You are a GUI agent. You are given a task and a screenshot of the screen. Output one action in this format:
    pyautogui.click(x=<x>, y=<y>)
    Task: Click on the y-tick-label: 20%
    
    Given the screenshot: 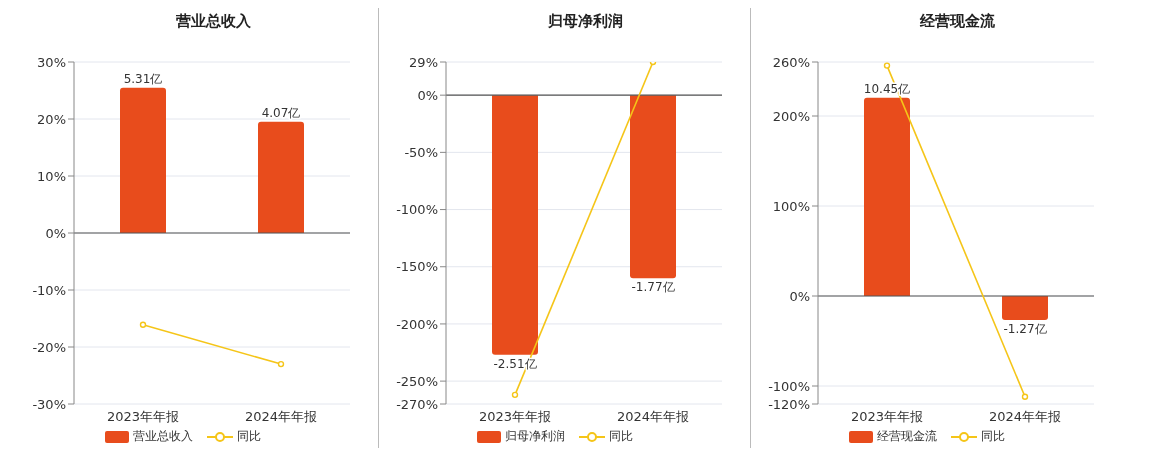 What is the action you would take?
    pyautogui.click(x=51, y=119)
    